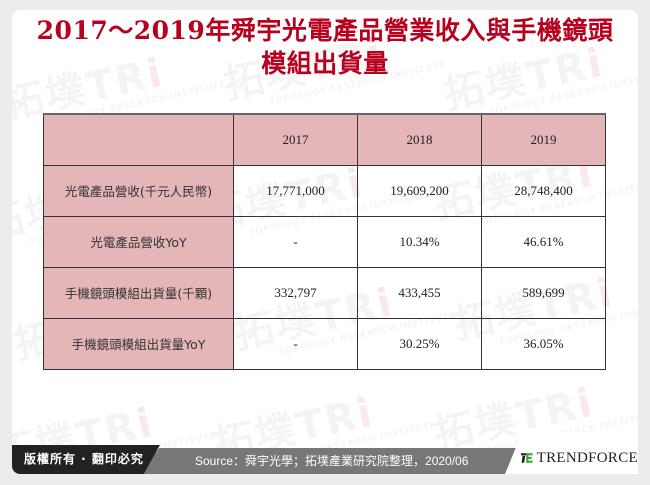 Image resolution: width=650 pixels, height=485 pixels. What do you see at coordinates (325, 30) in the screenshot?
I see `title-line-1: 2017～2019年舜宇光電產品營業收入與手機鏡頭` at bounding box center [325, 30].